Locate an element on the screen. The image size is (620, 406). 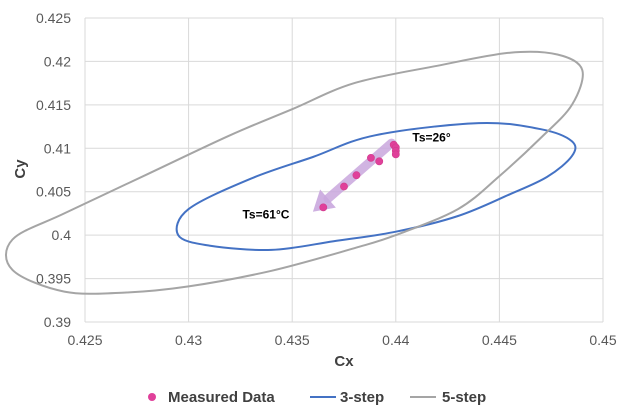
legend-marker-measured-data is located at coordinates (152, 397).